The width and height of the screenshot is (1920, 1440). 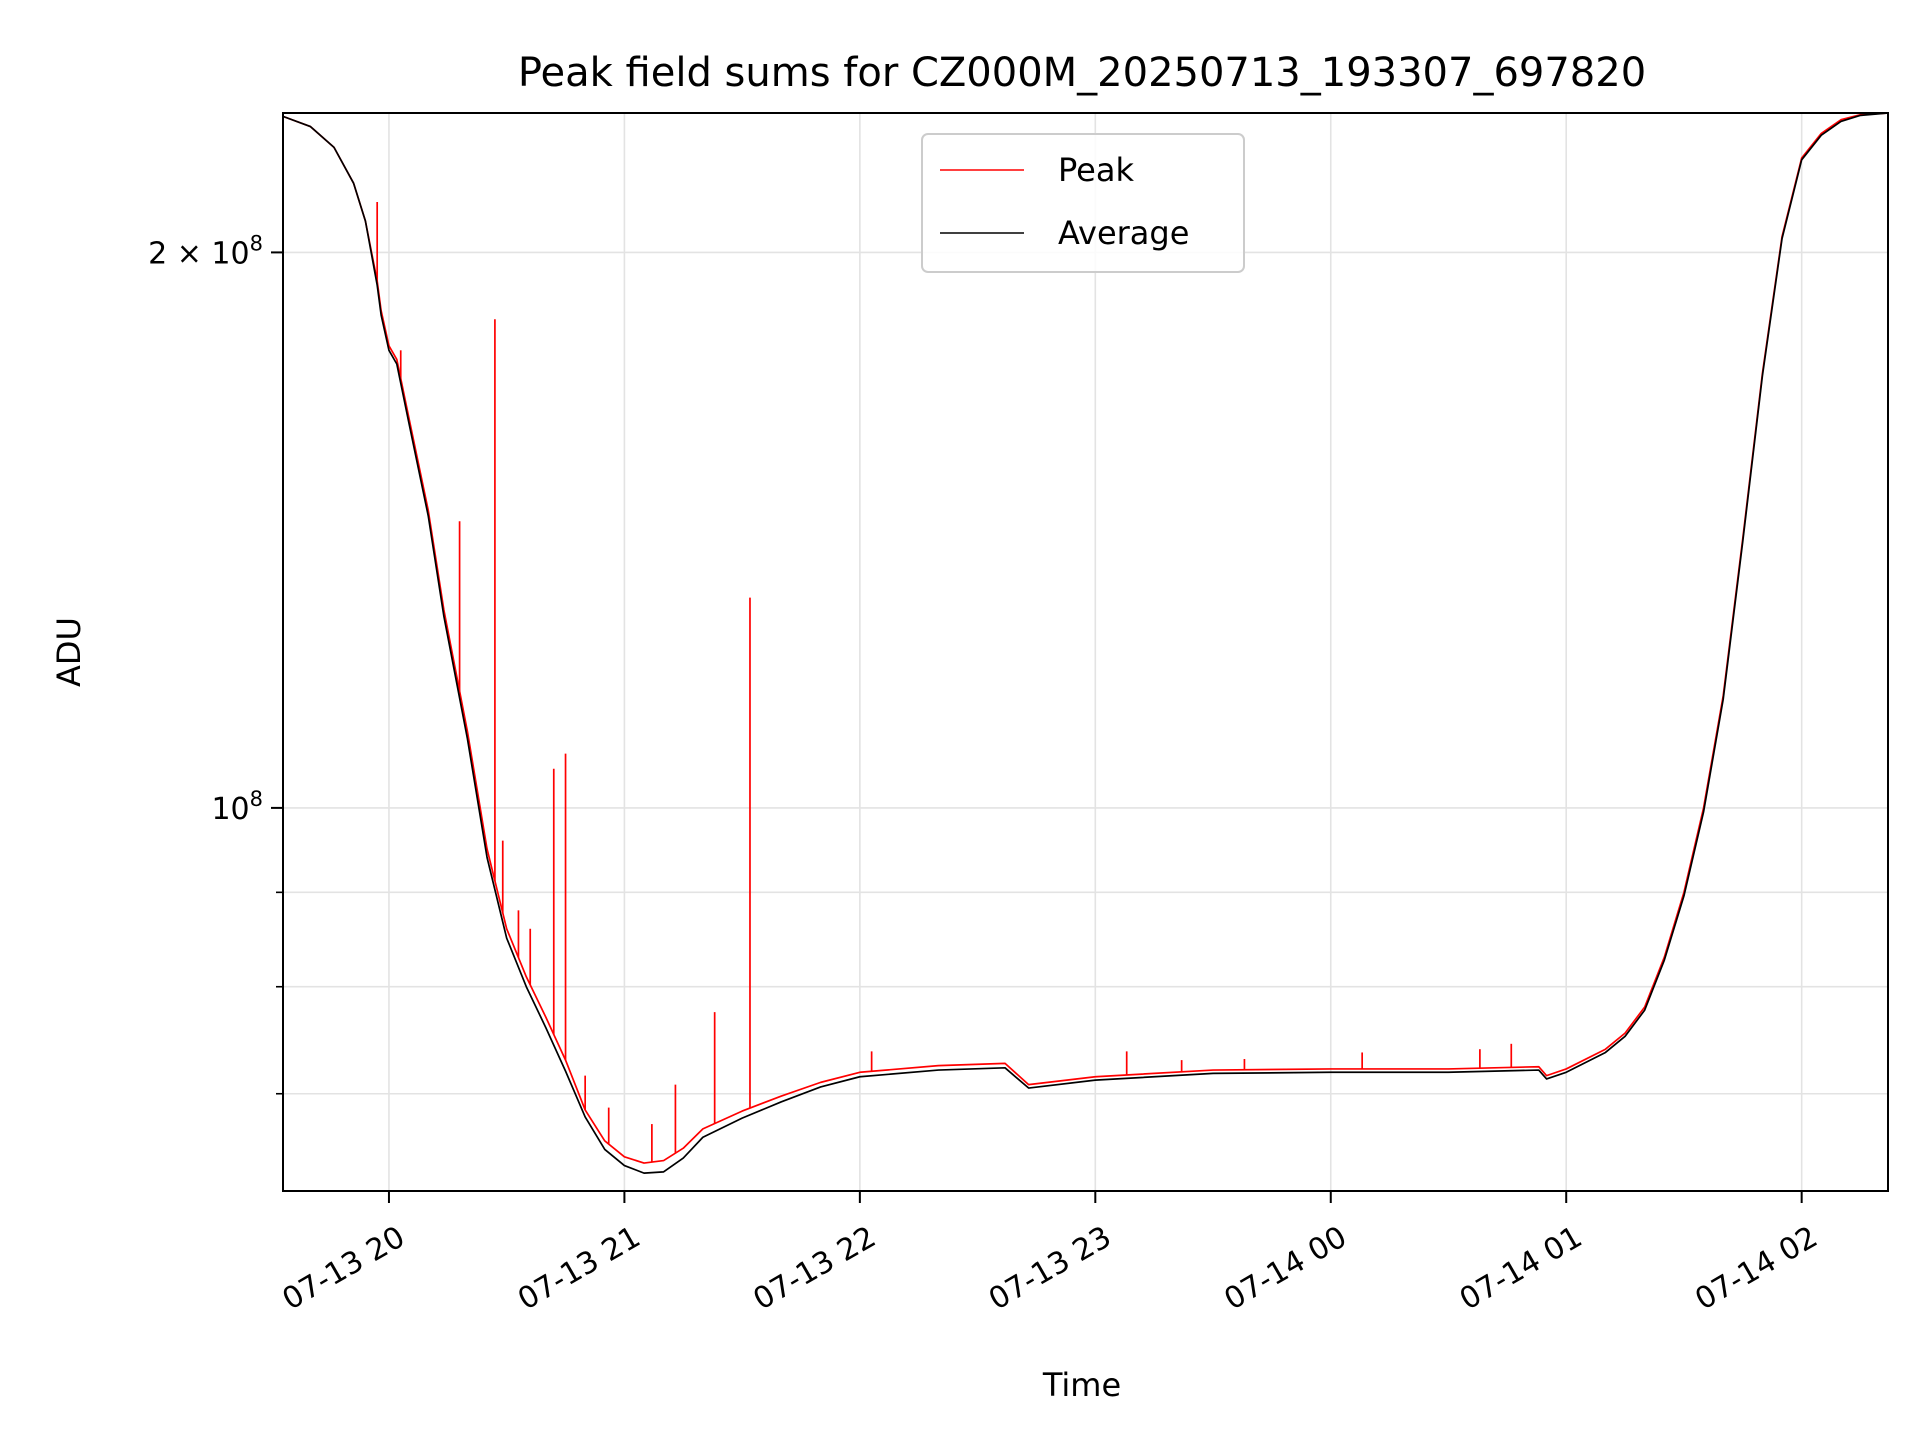 What do you see at coordinates (69, 652) in the screenshot?
I see `y-axis-title: ADU` at bounding box center [69, 652].